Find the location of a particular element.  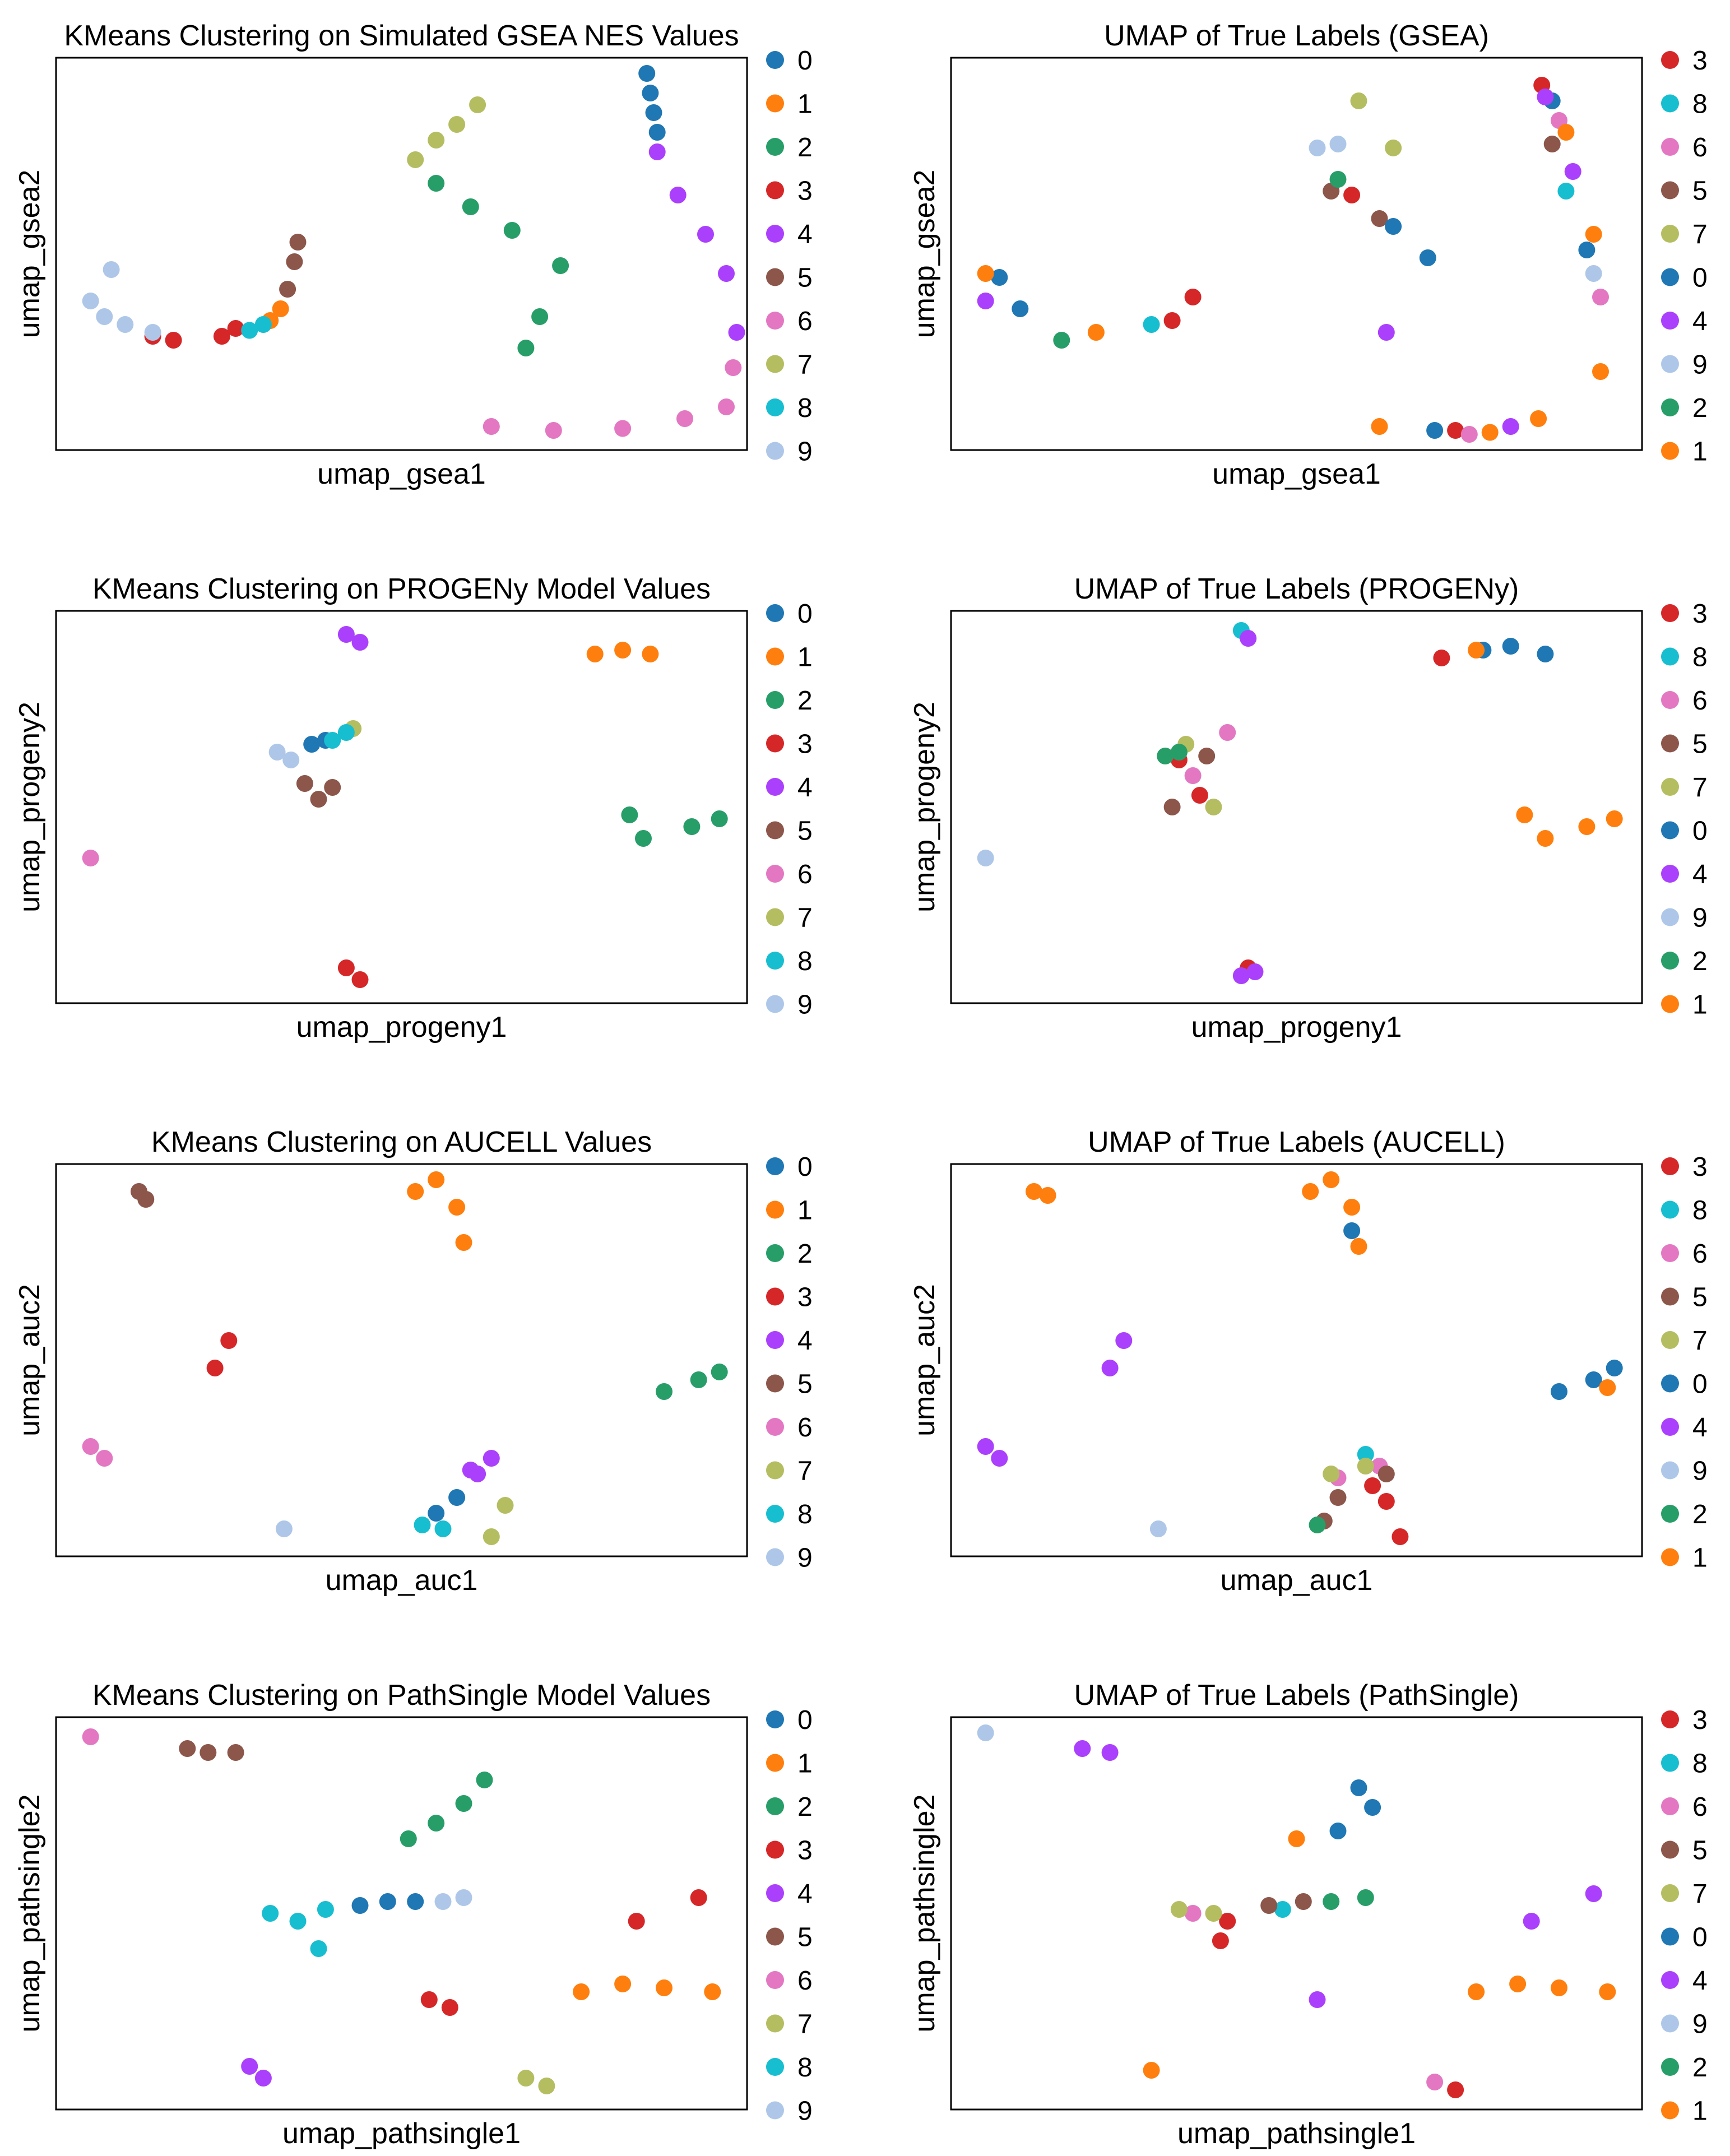

plot-title: UMAP of True Labels (PROGENy) is located at coordinates (1296, 589).